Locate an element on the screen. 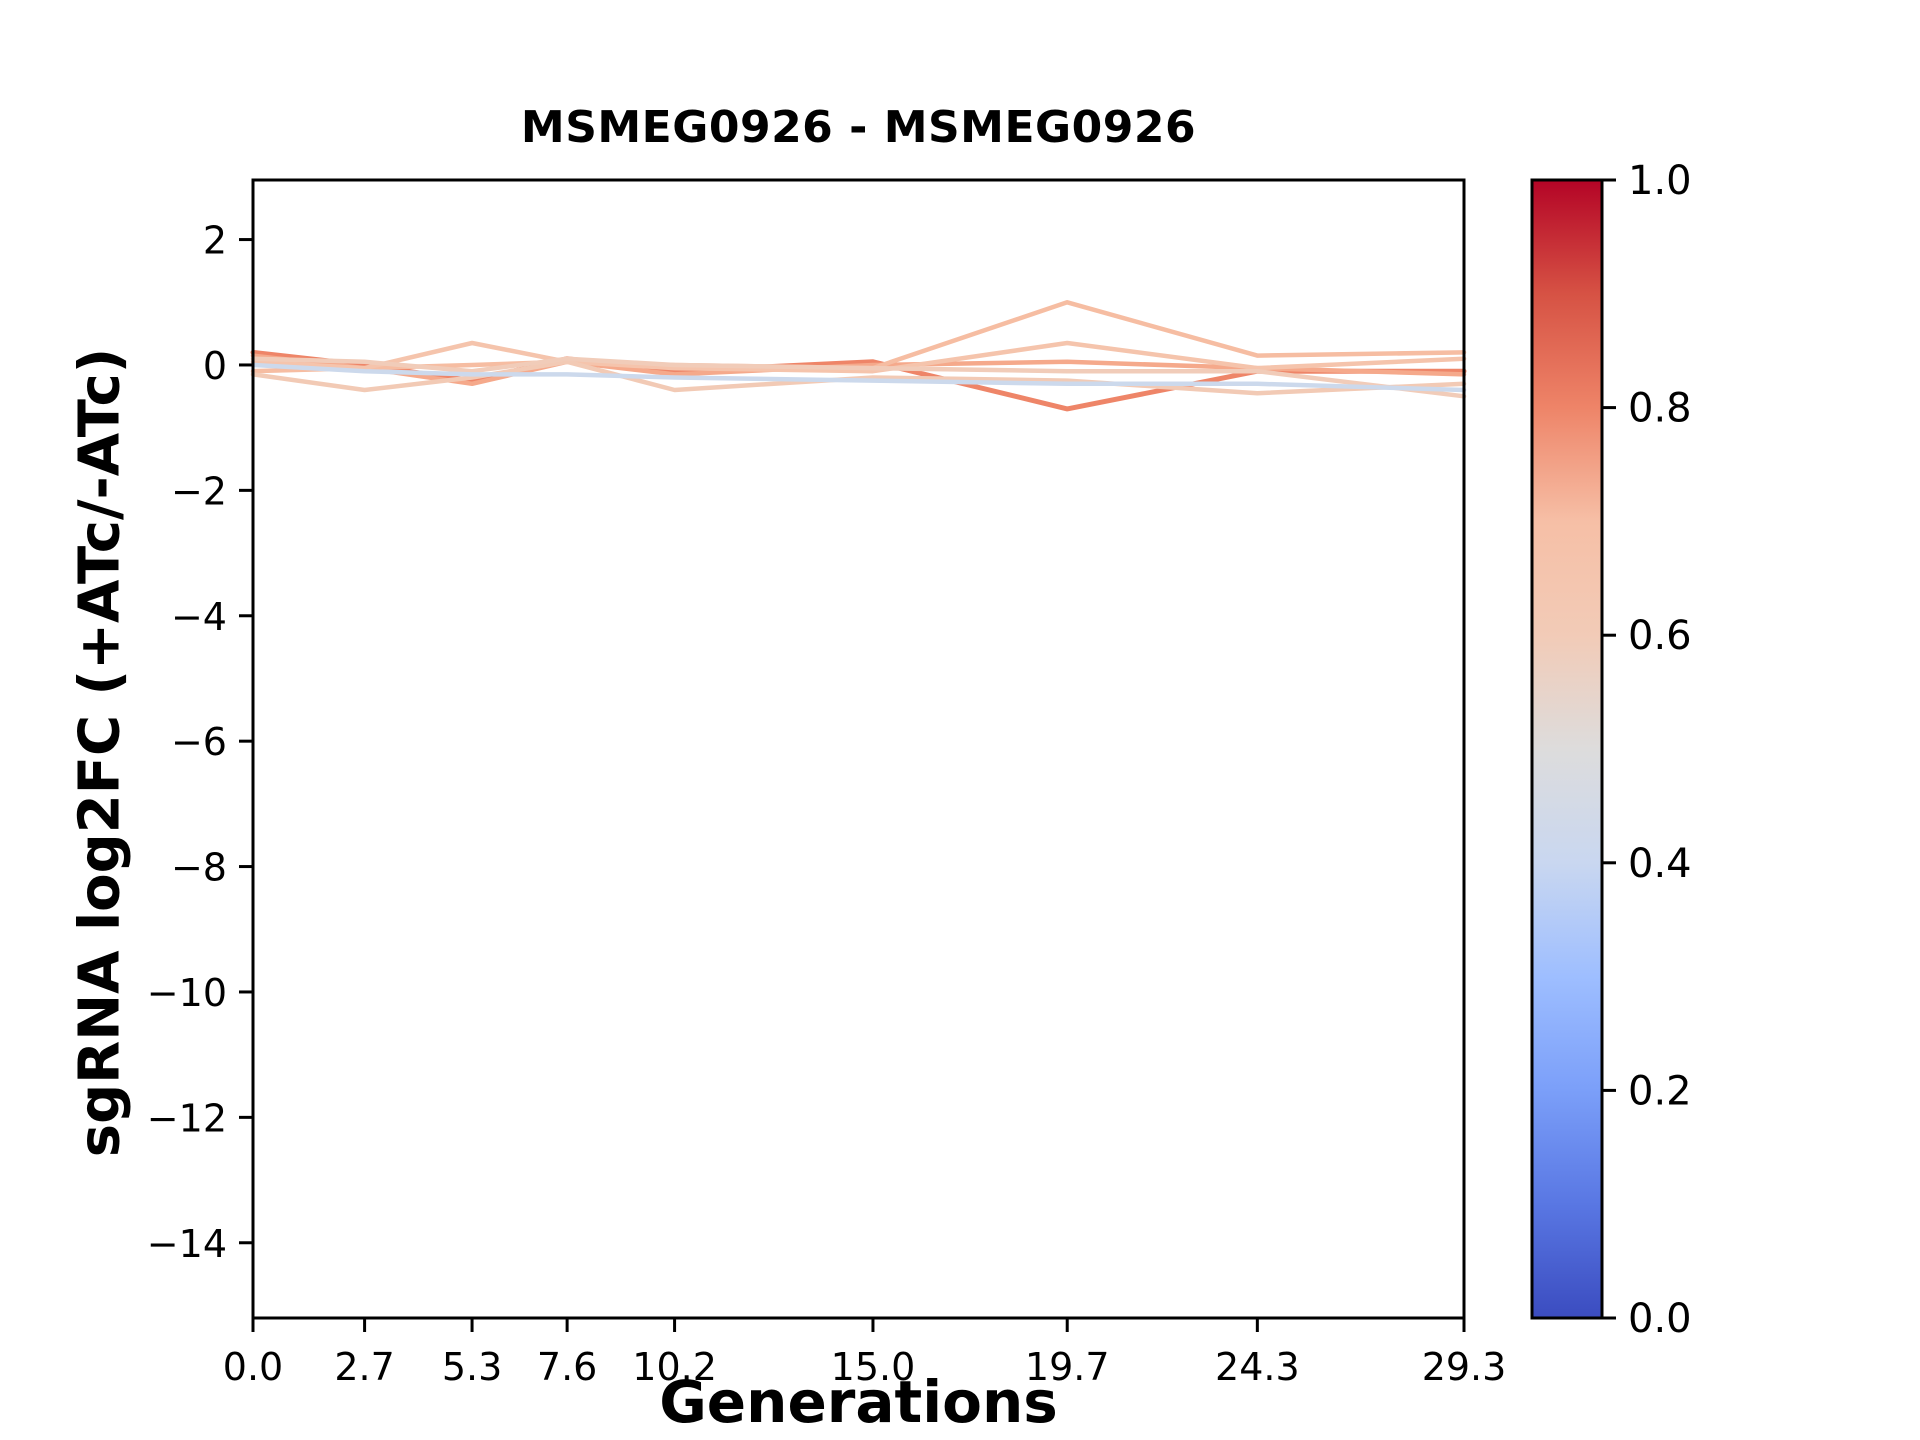  y-tick-label: 2 is located at coordinates (215, 241).